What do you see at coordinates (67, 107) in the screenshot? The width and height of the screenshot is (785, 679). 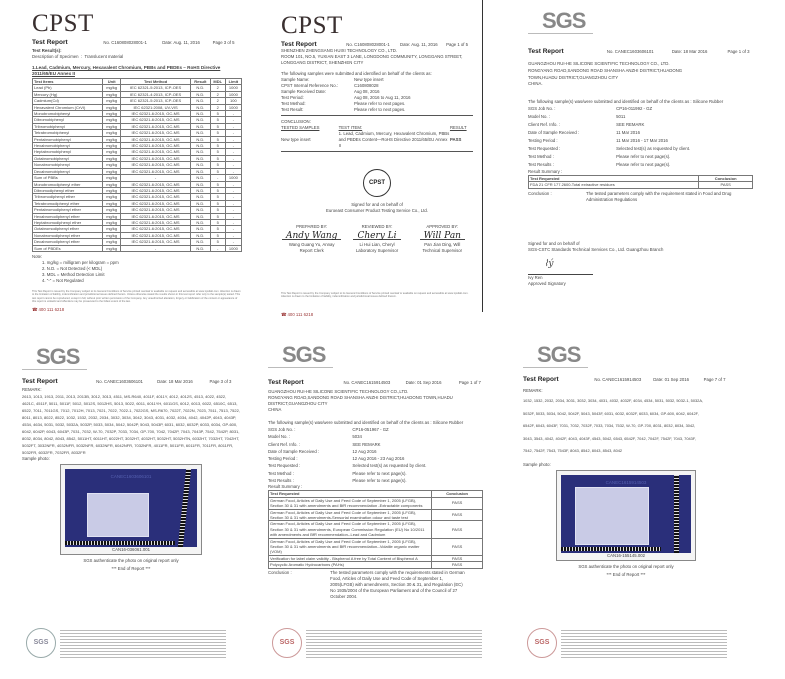 I see `table-cell: Hexavalent Chromium (CrVI)` at bounding box center [67, 107].